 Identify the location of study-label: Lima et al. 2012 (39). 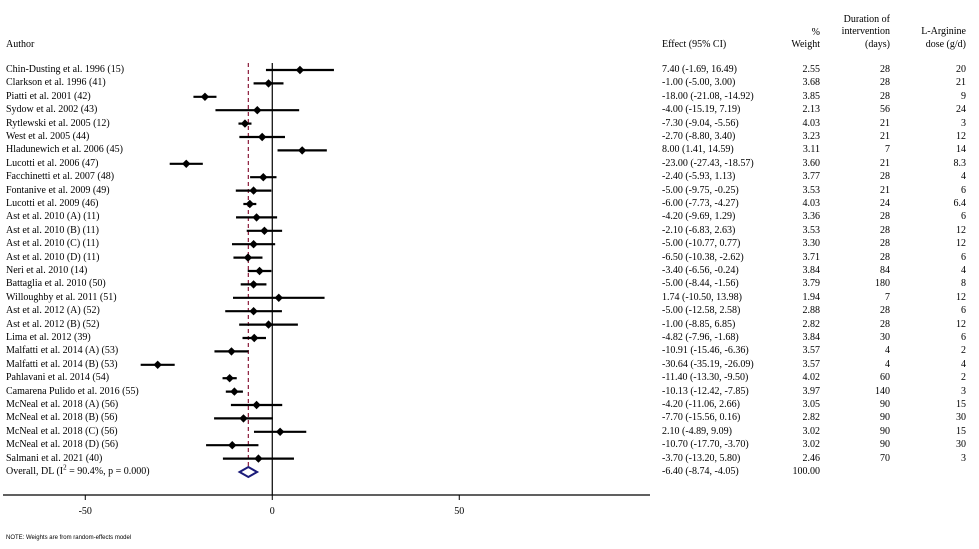
(48, 337).